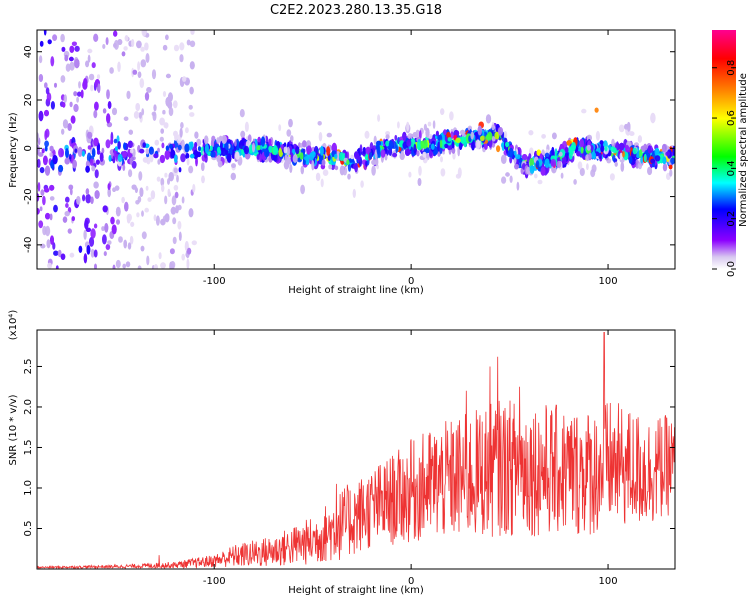  What do you see at coordinates (724, 168) in the screenshot?
I see `colorbar-ticks: 0.0 0.2 0.4 0.6 0.8` at bounding box center [724, 168].